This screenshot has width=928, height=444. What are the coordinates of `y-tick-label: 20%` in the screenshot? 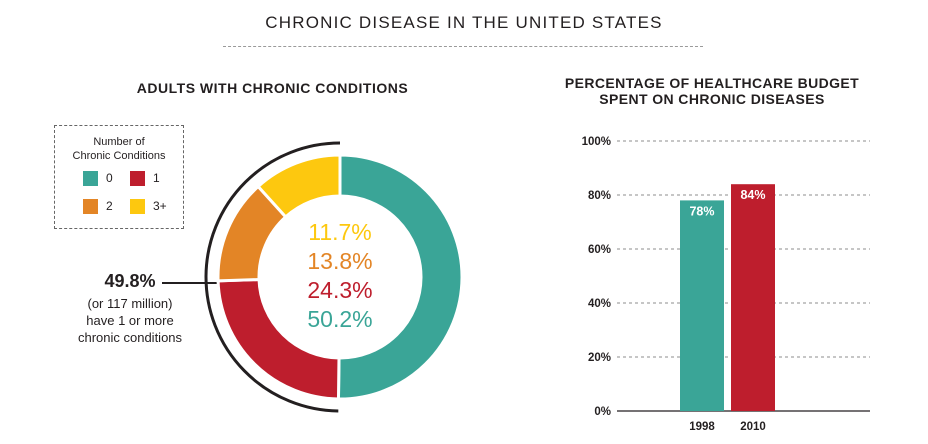 It's located at (599, 358).